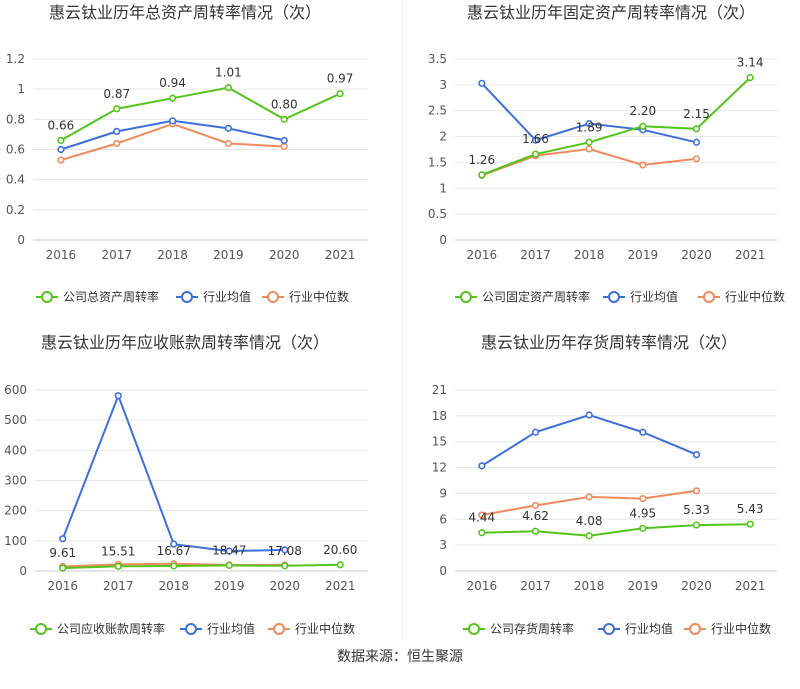 Image resolution: width=800 pixels, height=689 pixels. I want to click on y-tick-label: 600, so click(15, 390).